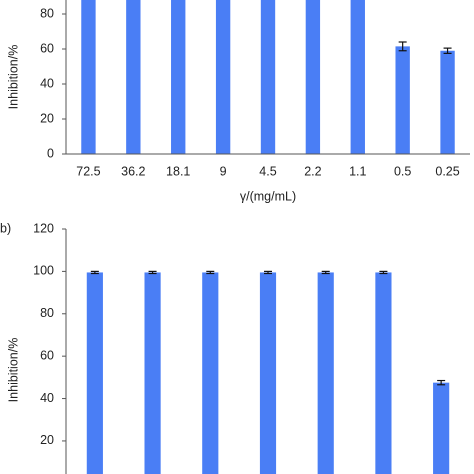  Describe the element at coordinates (268, 196) in the screenshot. I see `x-axis-label: γ/(mg/mL)` at that location.